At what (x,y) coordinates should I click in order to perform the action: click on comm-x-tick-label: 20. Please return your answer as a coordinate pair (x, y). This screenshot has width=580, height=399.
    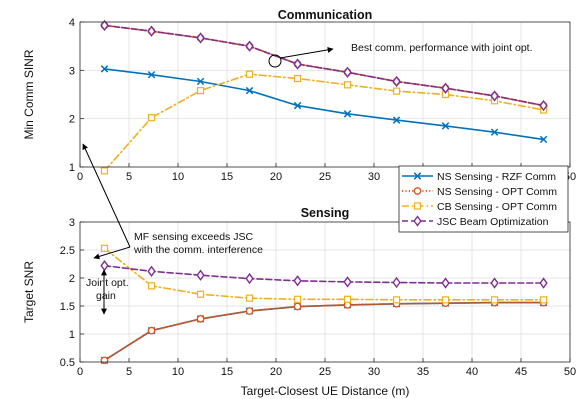
    Looking at the image, I should click on (276, 177).